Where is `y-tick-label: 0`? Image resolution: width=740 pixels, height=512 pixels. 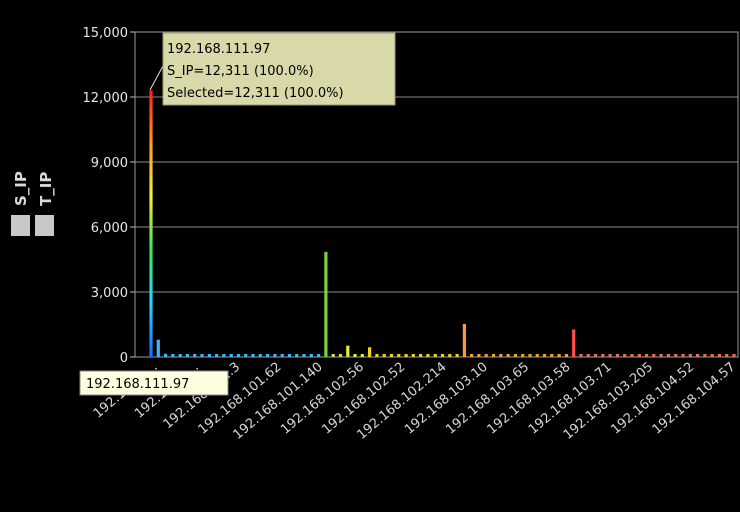 y-tick-label: 0 is located at coordinates (124, 358).